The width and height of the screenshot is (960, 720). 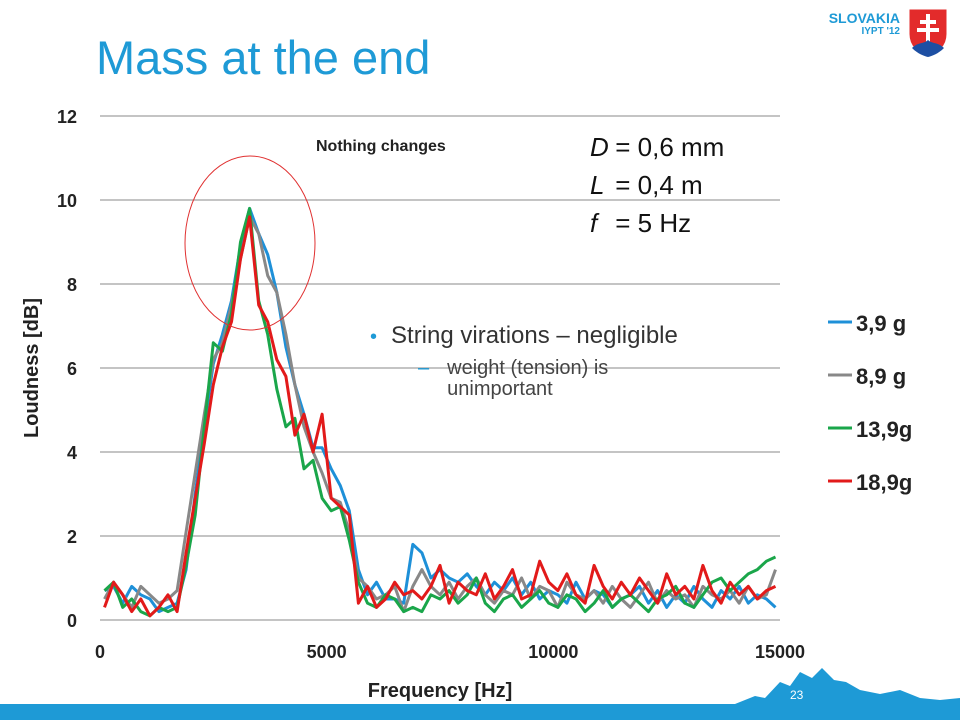 I want to click on x-tick-labels: 0 5000 10000 15000, so click(x=450, y=652).